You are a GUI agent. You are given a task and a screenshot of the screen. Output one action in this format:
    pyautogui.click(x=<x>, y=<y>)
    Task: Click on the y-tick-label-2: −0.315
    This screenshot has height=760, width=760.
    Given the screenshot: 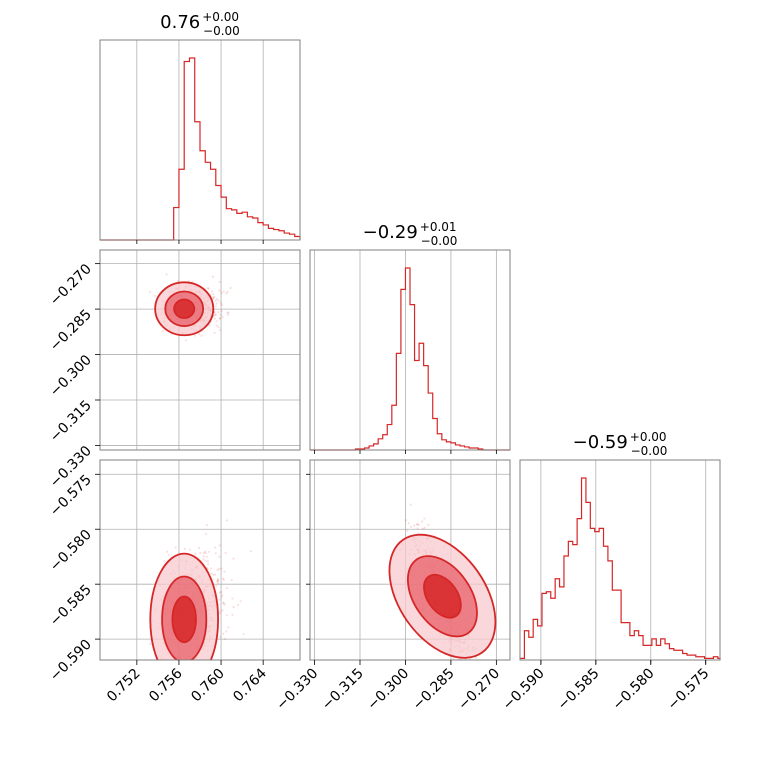 What is the action you would take?
    pyautogui.click(x=71, y=422)
    